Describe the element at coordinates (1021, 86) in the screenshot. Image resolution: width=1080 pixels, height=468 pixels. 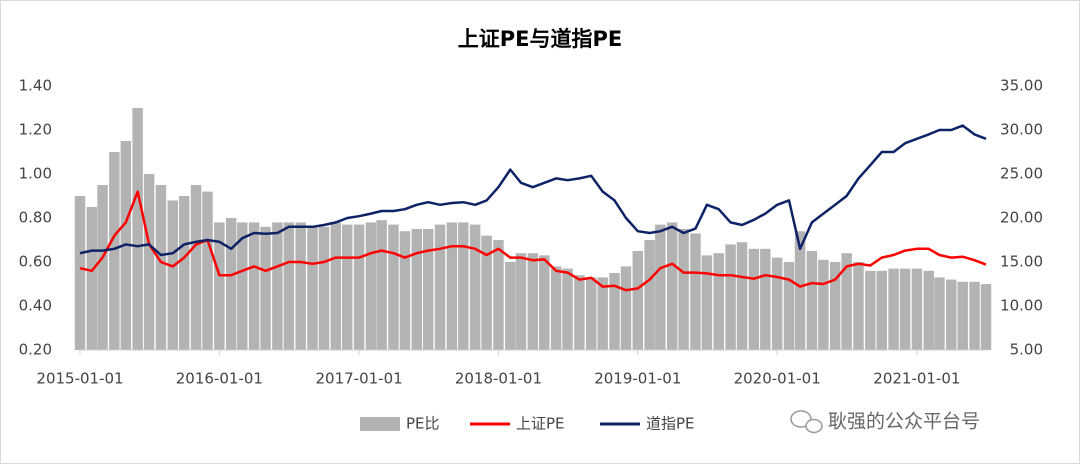
I see `y2-tick-label: 35.00` at that location.